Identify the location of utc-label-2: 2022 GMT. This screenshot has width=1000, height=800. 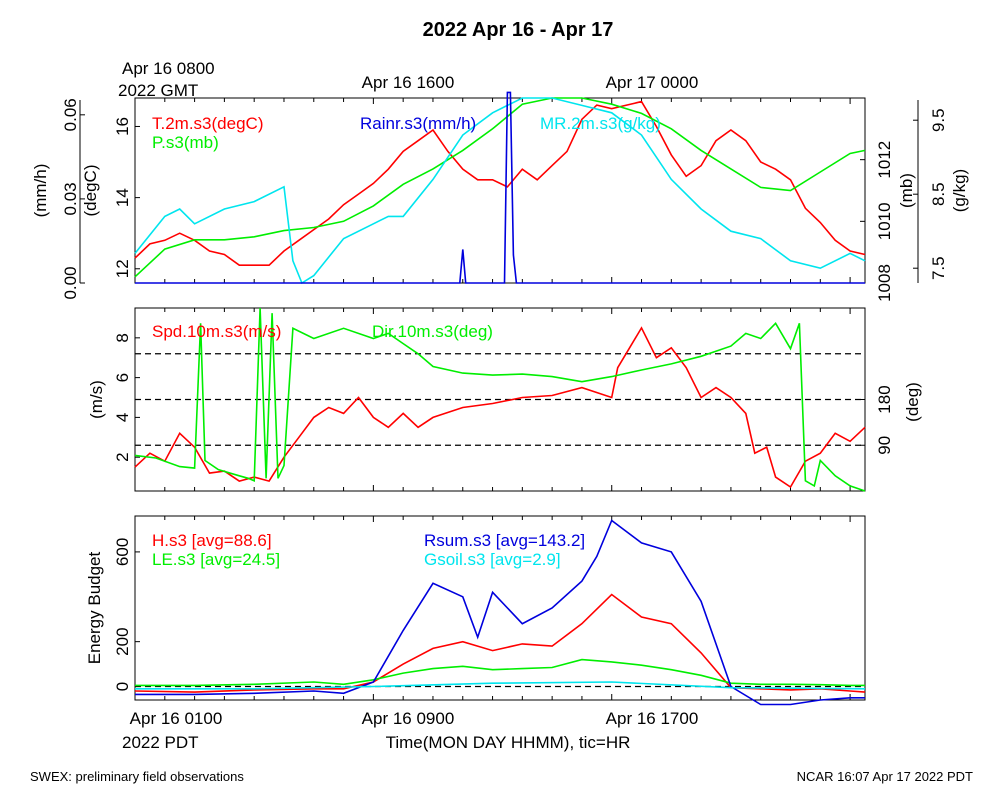
(158, 90).